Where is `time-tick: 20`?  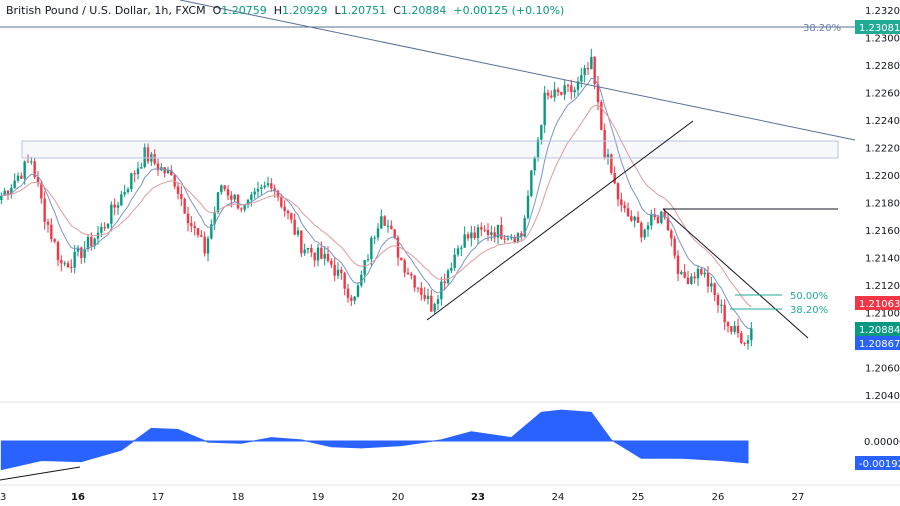
time-tick: 20 is located at coordinates (398, 497).